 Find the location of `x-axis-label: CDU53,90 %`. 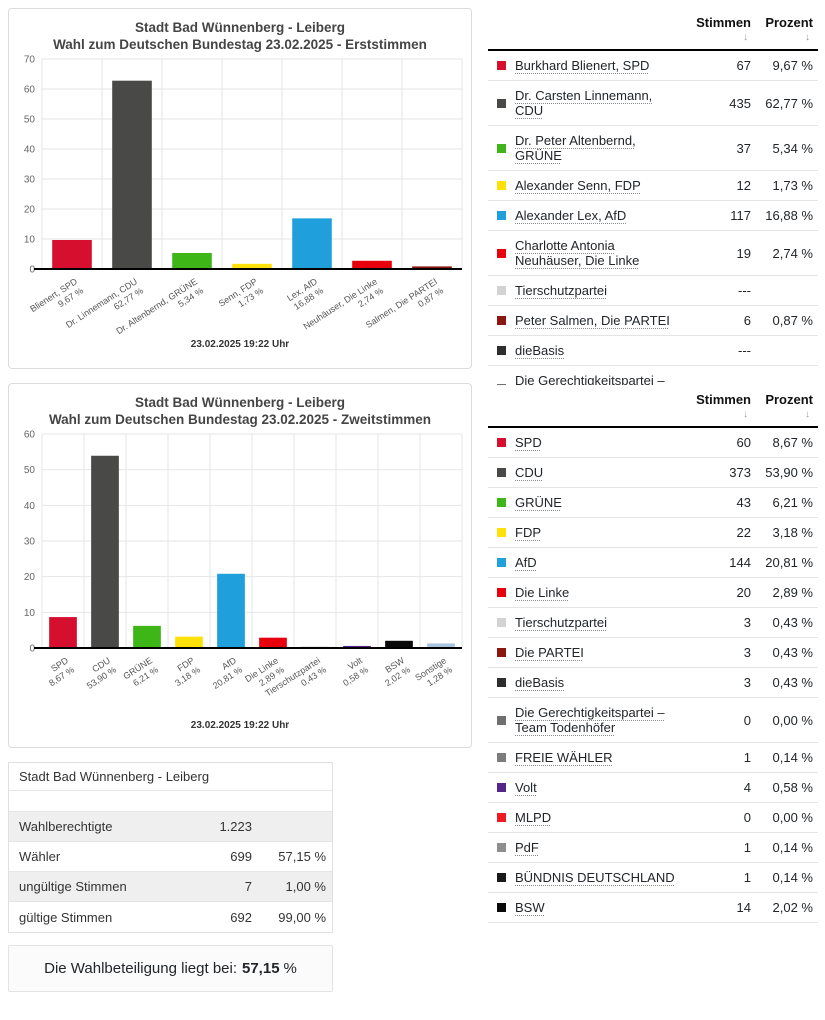

x-axis-label: CDU53,90 % is located at coordinates (98, 673).